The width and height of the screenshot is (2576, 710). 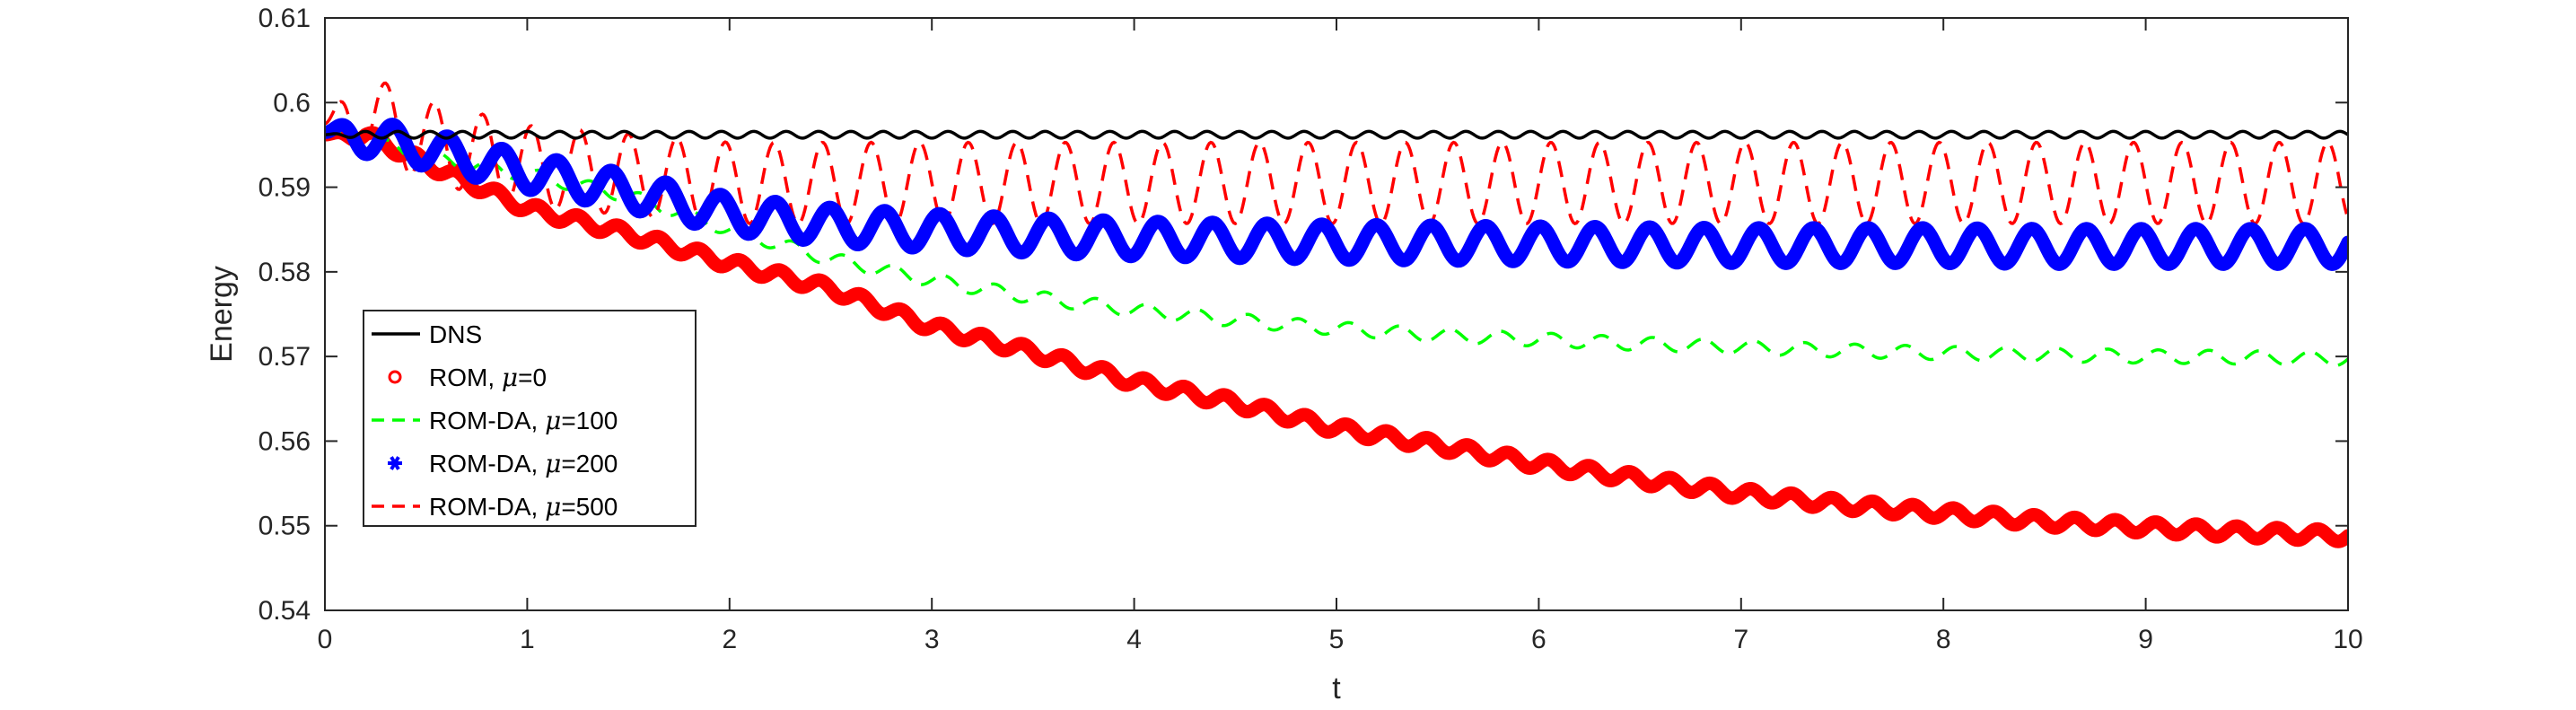 I want to click on legend-marker-circle, so click(x=395, y=377).